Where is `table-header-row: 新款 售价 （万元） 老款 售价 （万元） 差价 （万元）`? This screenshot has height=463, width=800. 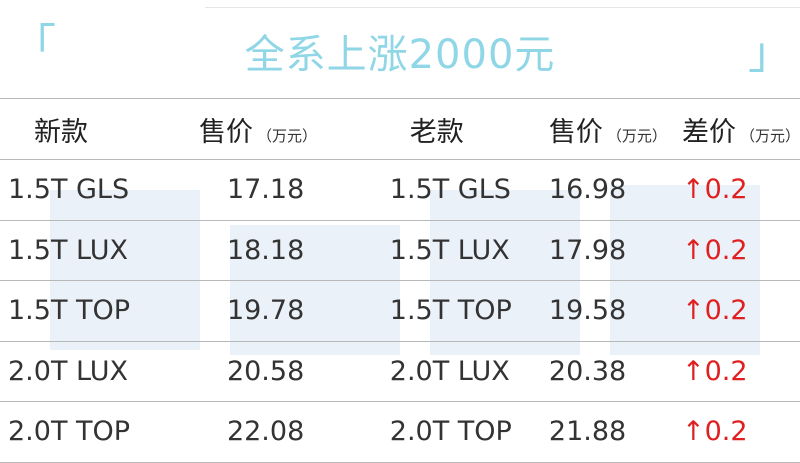 table-header-row: 新款 售价 （万元） 老款 售价 （万元） 差价 （万元） is located at coordinates (400, 129).